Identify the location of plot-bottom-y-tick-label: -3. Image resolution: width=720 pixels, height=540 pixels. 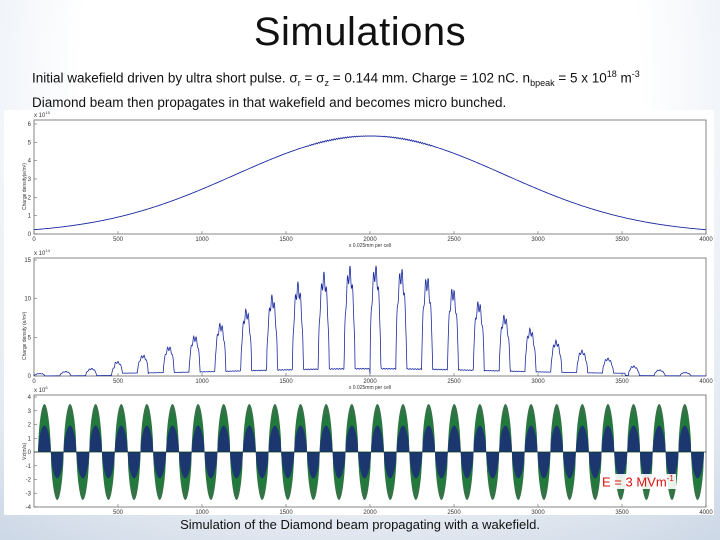
(29, 494).